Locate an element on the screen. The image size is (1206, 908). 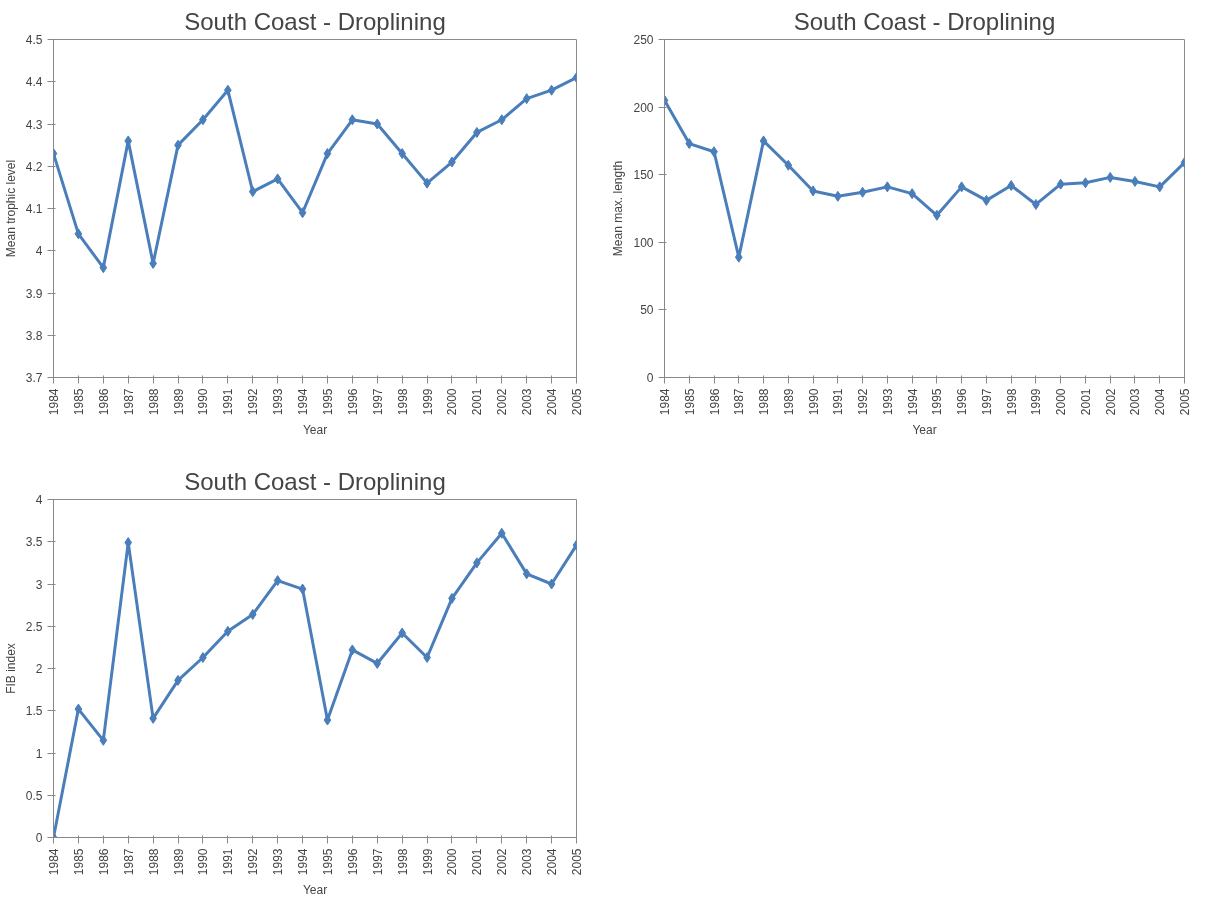
y-axis-title: FIB index is located at coordinates (10, 668).